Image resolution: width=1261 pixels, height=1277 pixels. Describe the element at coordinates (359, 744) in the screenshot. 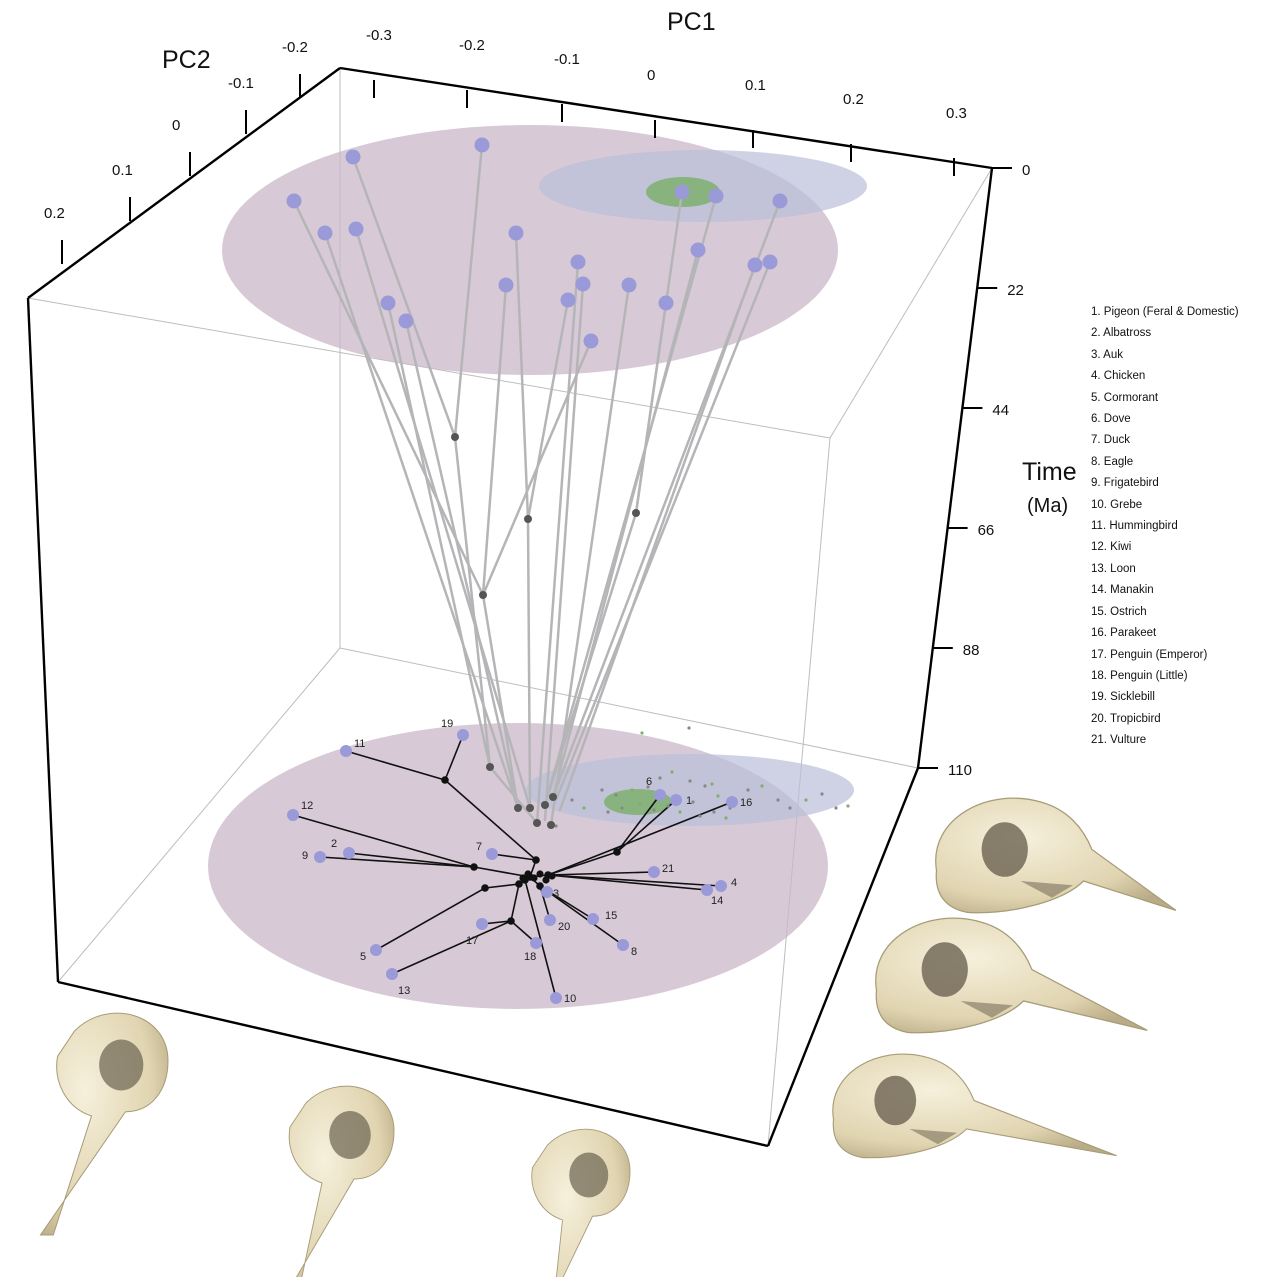

I see `tip-label: 11` at that location.